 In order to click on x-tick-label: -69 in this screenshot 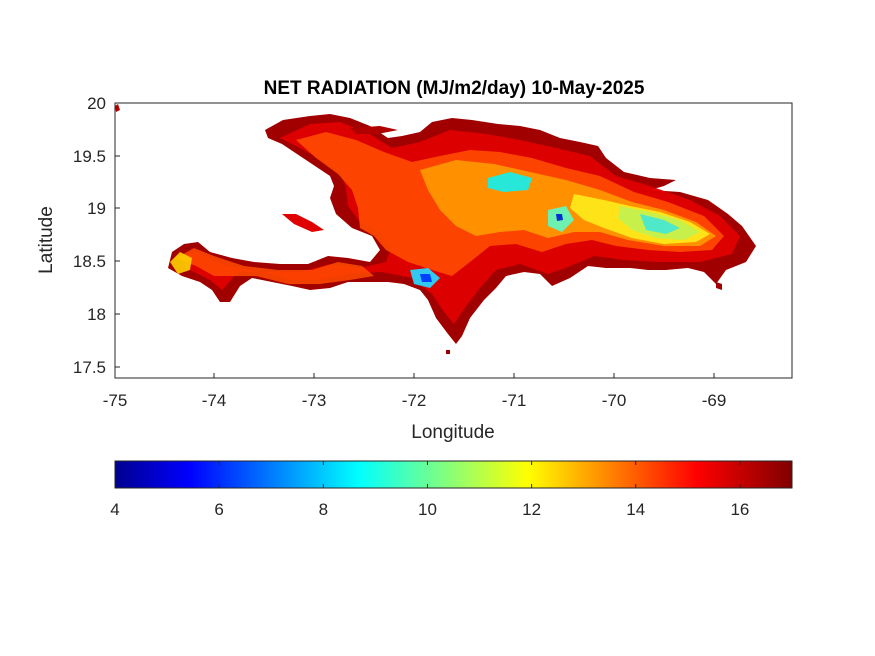, I will do `click(714, 400)`.